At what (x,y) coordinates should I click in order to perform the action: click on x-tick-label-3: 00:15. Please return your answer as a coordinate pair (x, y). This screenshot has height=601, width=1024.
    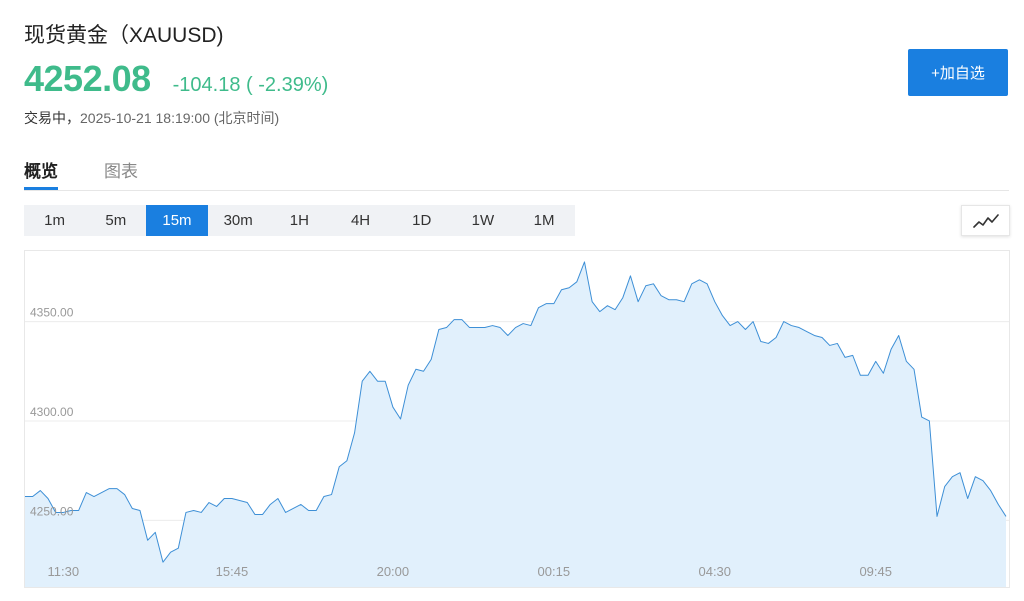
    Looking at the image, I should click on (554, 571).